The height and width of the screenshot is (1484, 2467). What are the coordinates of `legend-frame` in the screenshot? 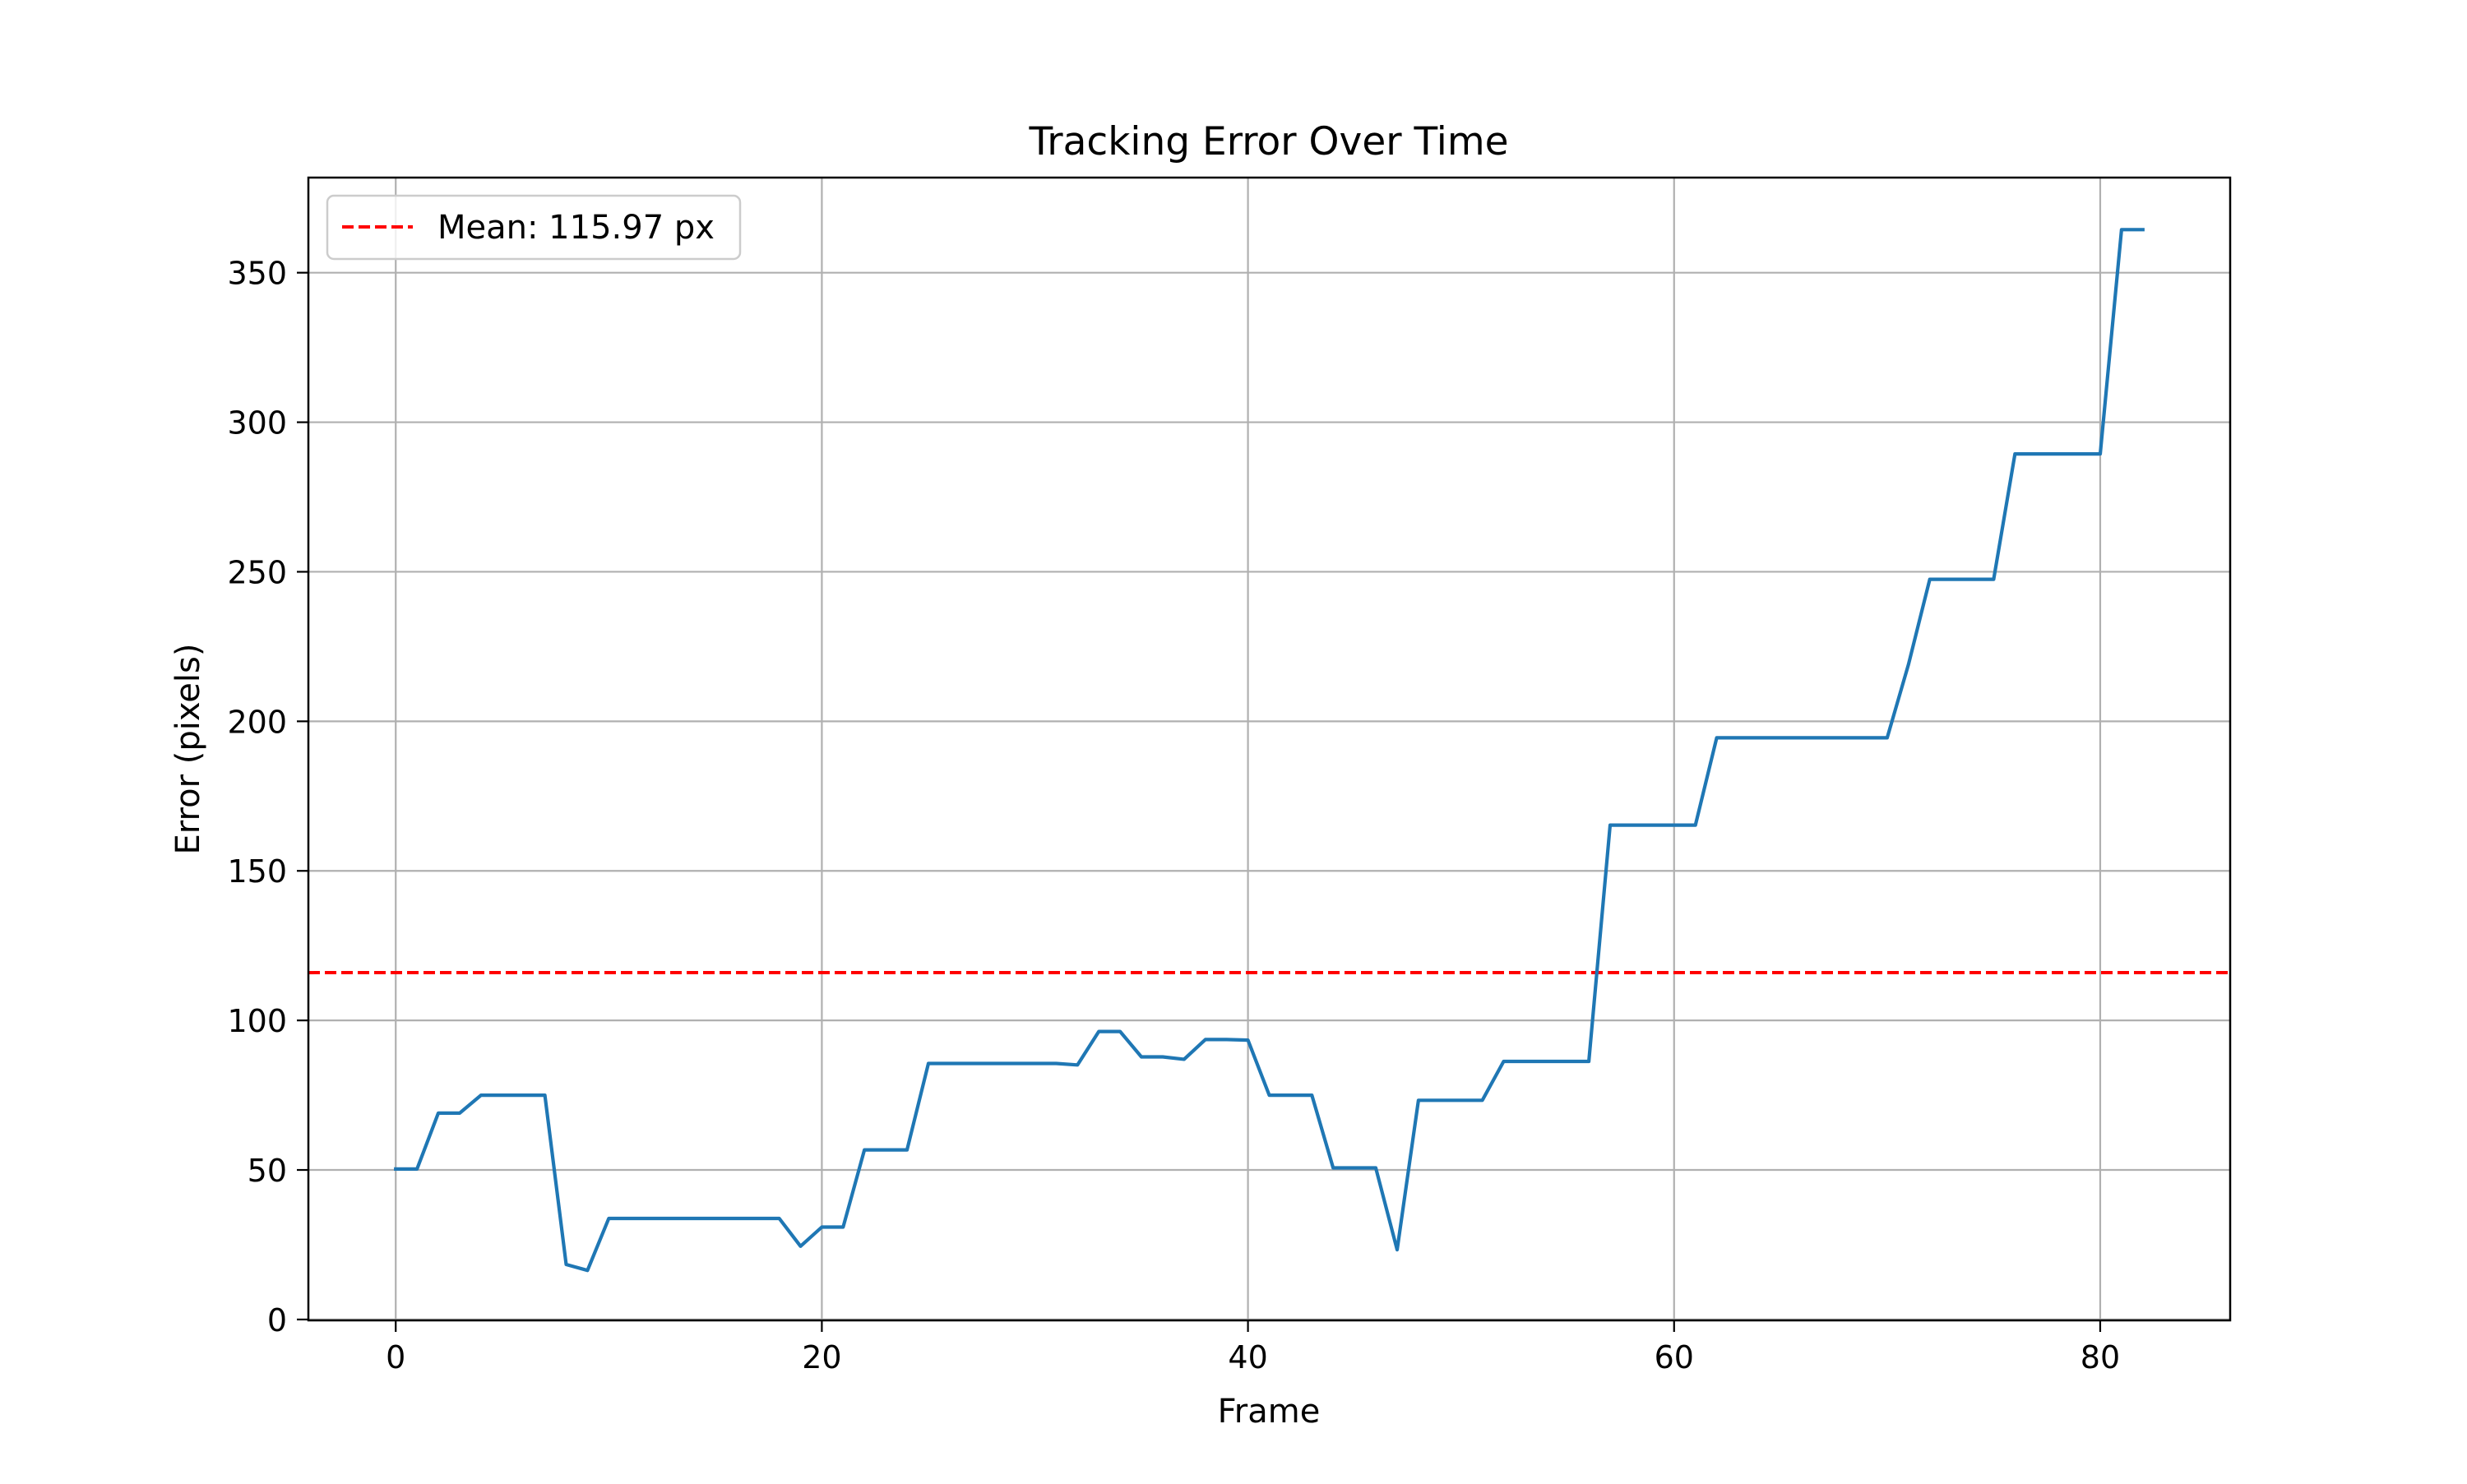 It's located at (534, 228).